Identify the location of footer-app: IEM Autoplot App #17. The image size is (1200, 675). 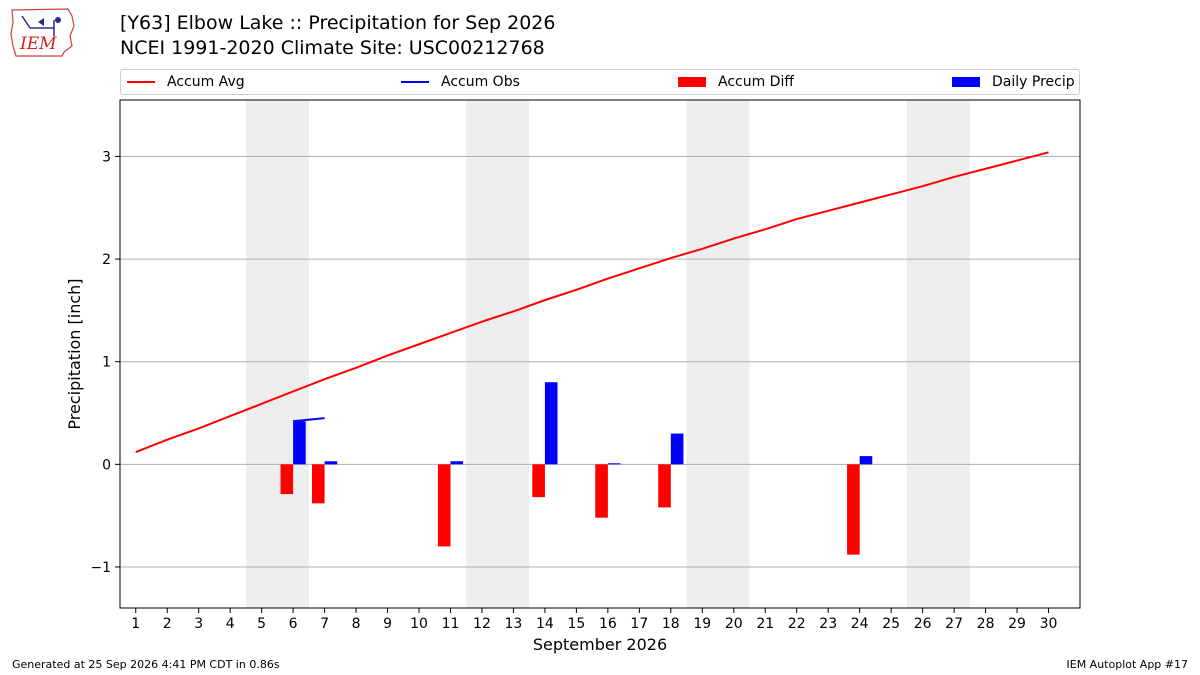
(1127, 664).